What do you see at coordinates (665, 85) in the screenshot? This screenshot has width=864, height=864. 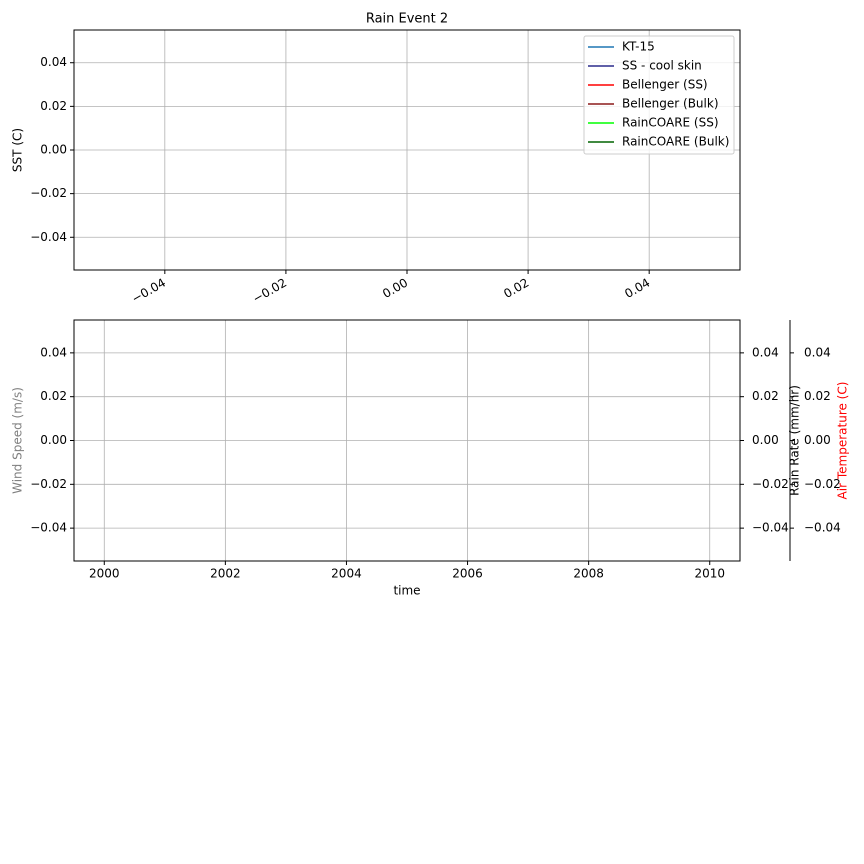 I see `legend-label: Bellenger (SS)` at bounding box center [665, 85].